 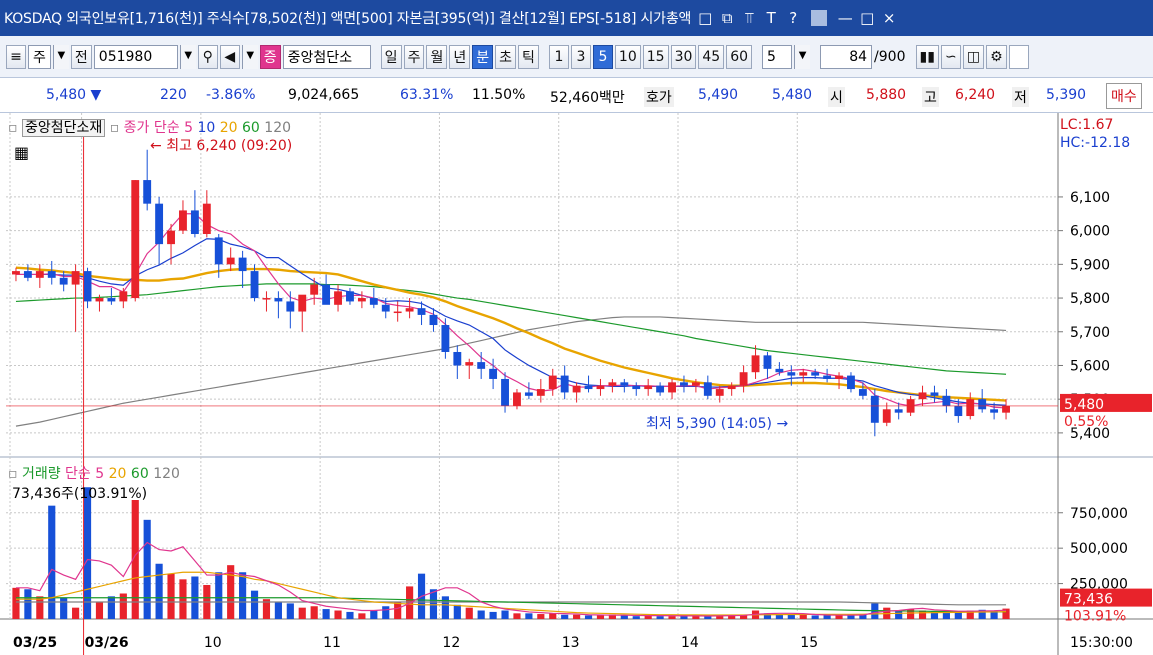 I want to click on x-tick-label: 03/26, so click(x=107, y=643).